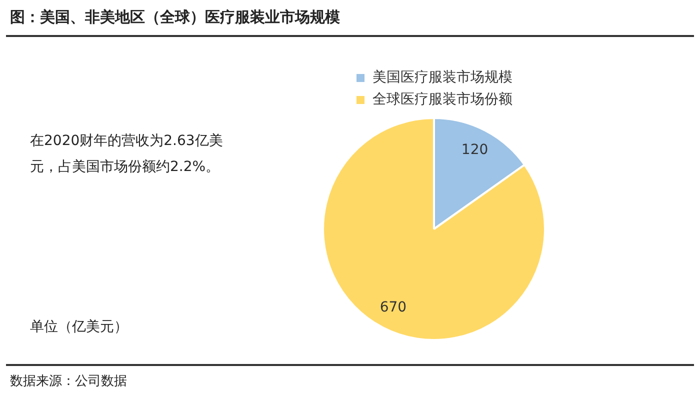  What do you see at coordinates (474, 150) in the screenshot?
I see `data-label: 120` at bounding box center [474, 150].